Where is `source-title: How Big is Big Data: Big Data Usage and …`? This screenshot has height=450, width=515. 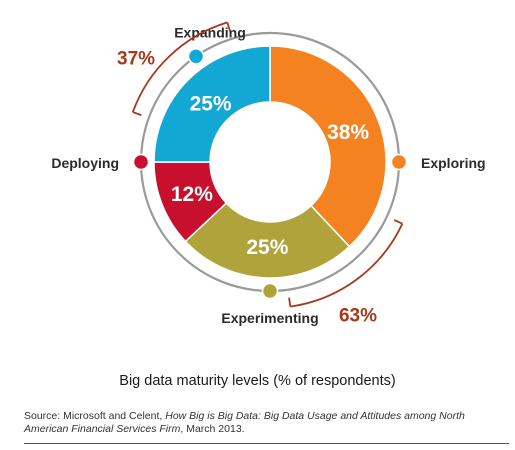
source-title: How Big is Big Data: Big Data Usage and … is located at coordinates (244, 422).